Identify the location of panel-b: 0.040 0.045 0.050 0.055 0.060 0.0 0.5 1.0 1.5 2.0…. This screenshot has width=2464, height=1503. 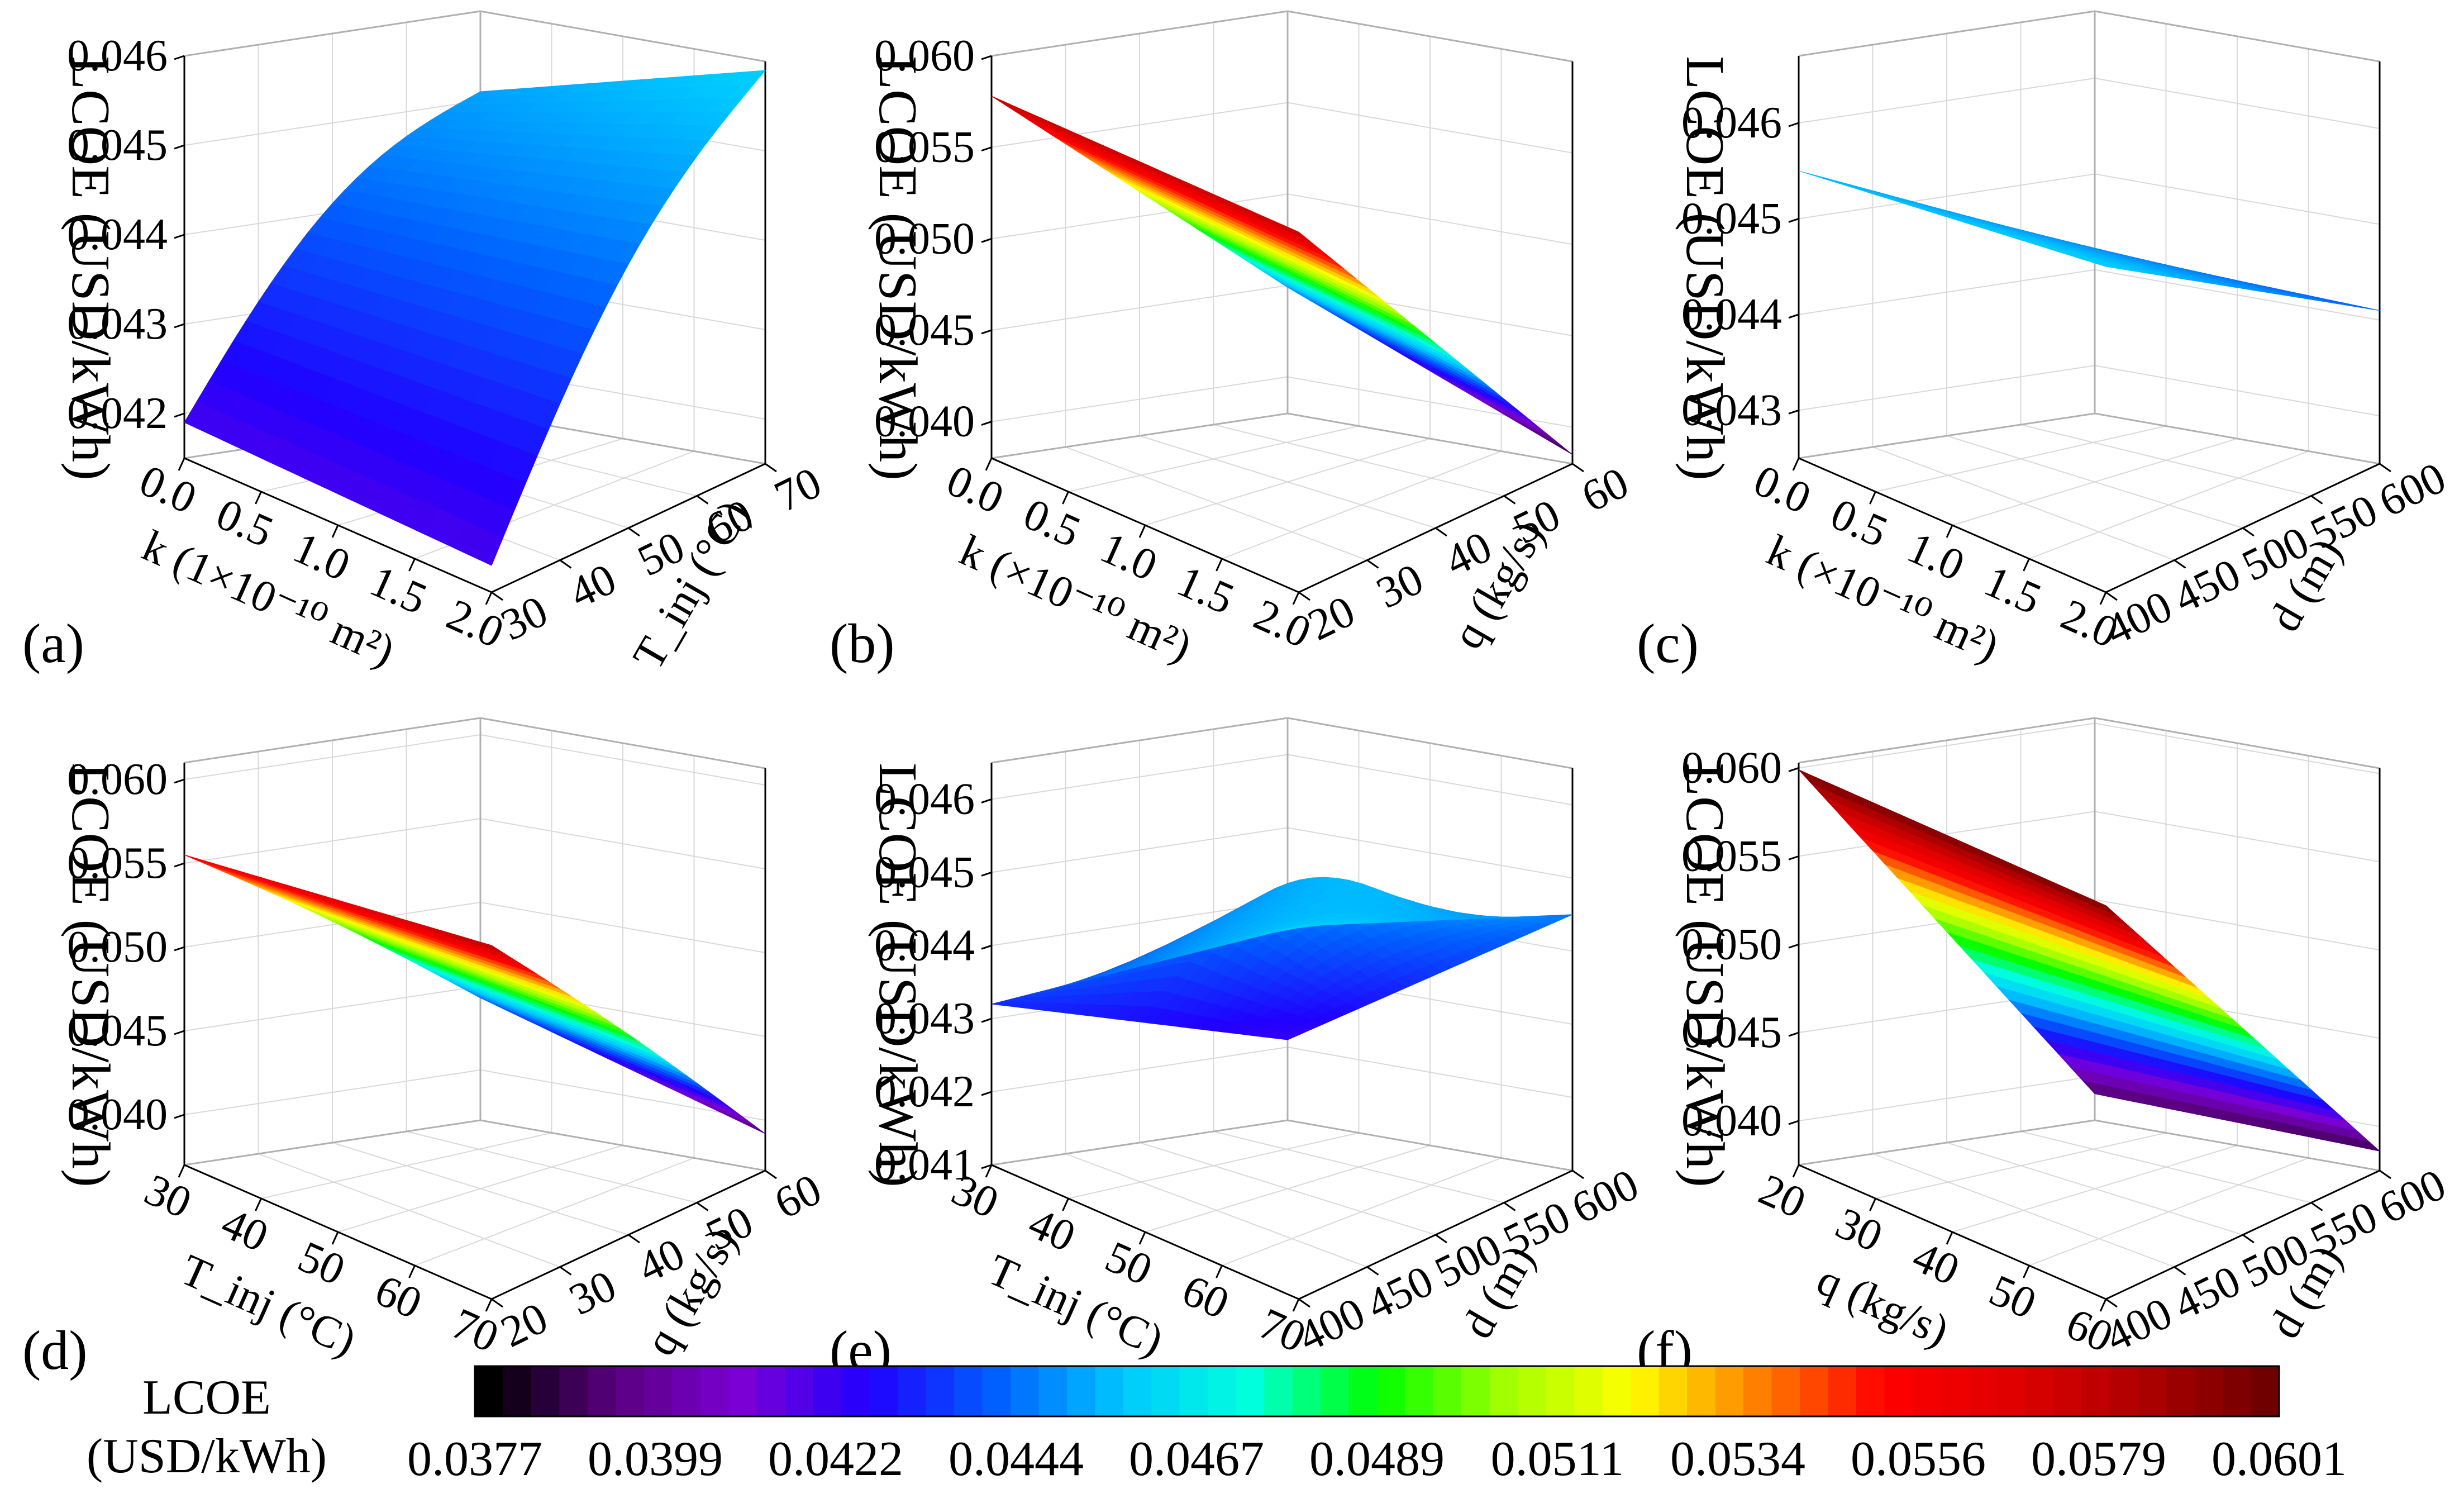
(1233, 342).